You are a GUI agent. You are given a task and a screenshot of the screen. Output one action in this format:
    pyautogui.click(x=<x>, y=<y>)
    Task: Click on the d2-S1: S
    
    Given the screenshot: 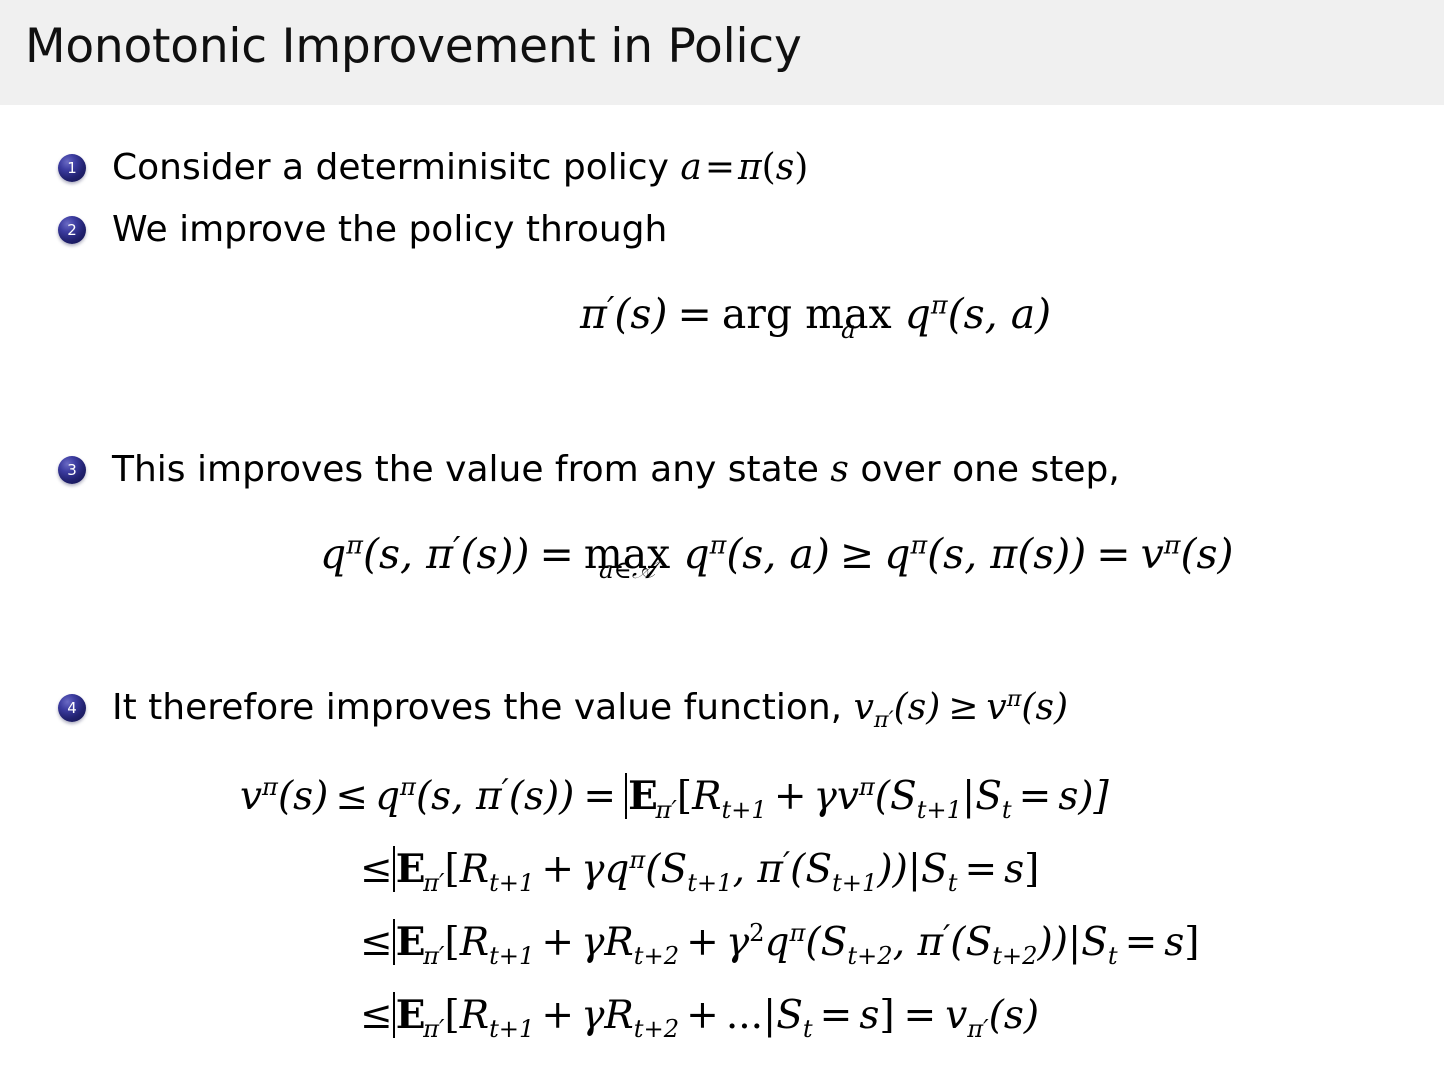 What is the action you would take?
    pyautogui.click(x=674, y=869)
    